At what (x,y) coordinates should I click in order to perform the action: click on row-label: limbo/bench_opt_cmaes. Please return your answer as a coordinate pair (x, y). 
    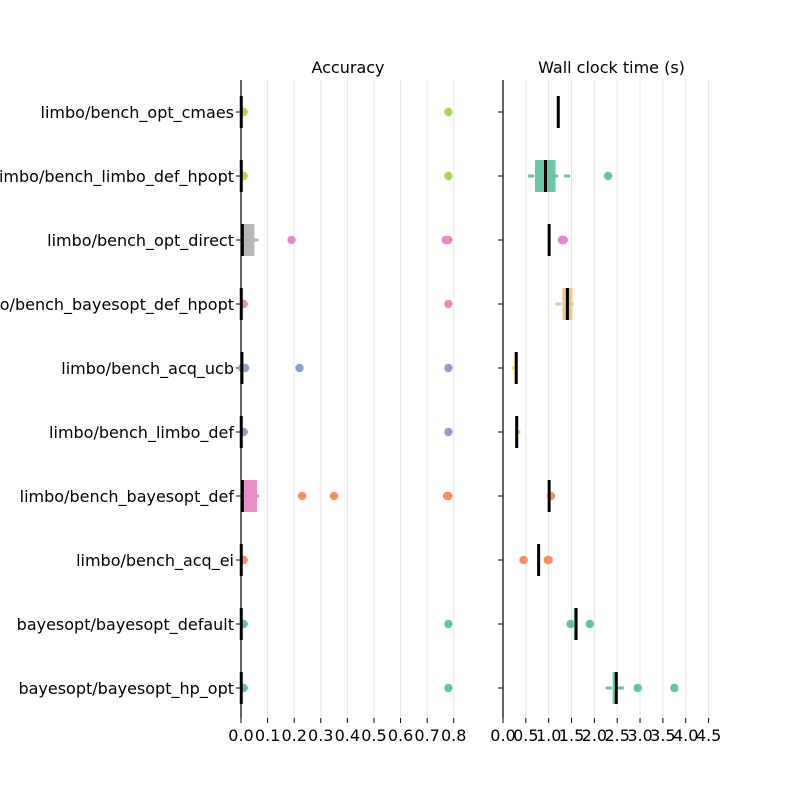
    Looking at the image, I should click on (137, 113).